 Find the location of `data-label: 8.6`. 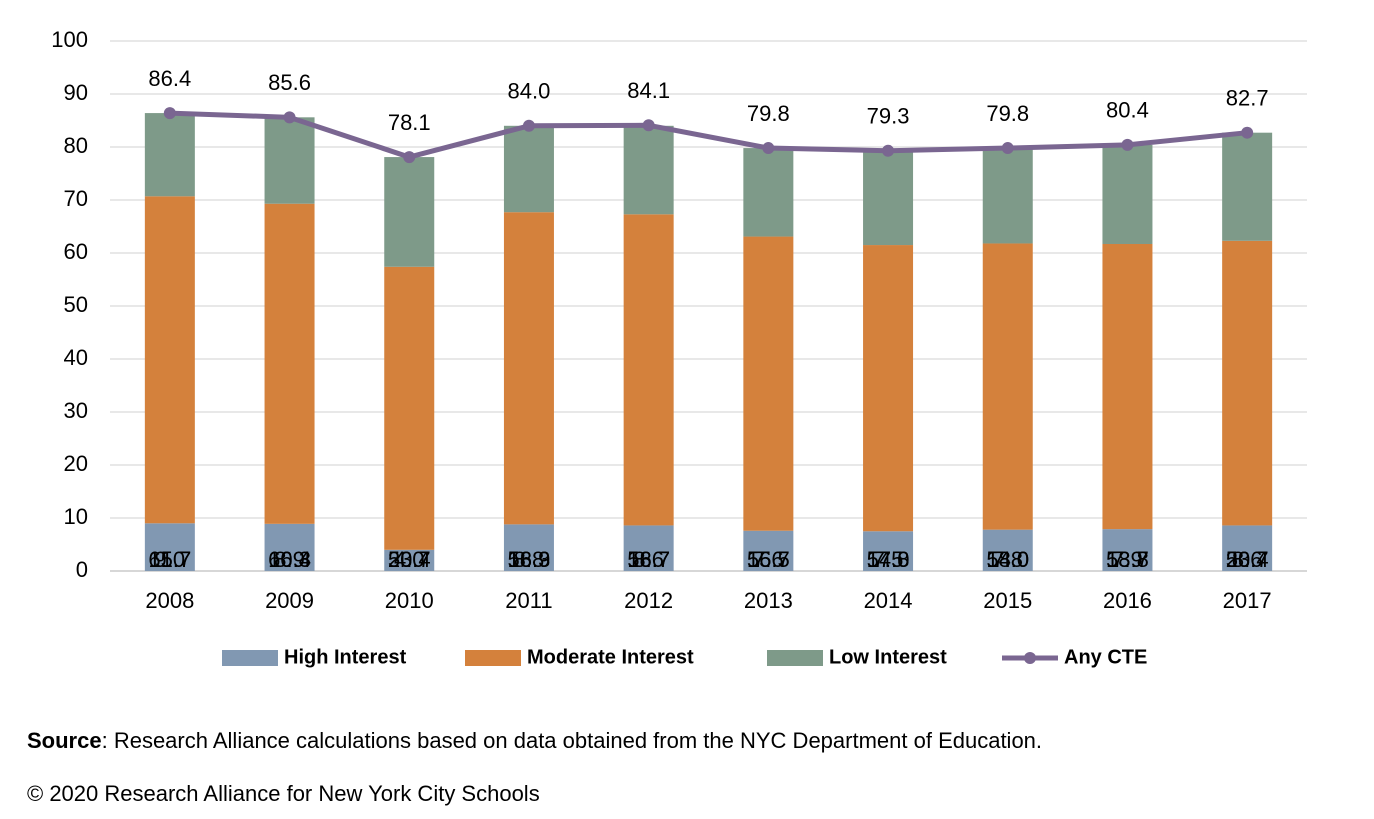

data-label: 8.6 is located at coordinates (648, 559).